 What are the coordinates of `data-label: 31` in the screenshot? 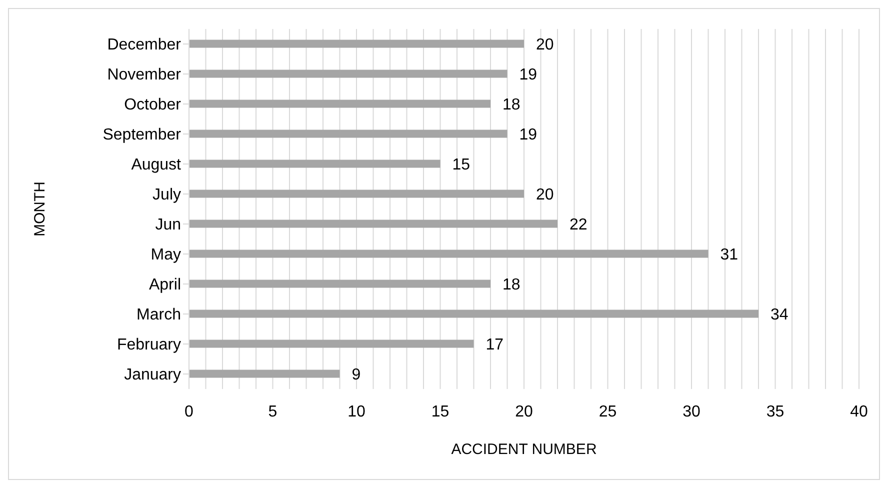 It's located at (729, 255).